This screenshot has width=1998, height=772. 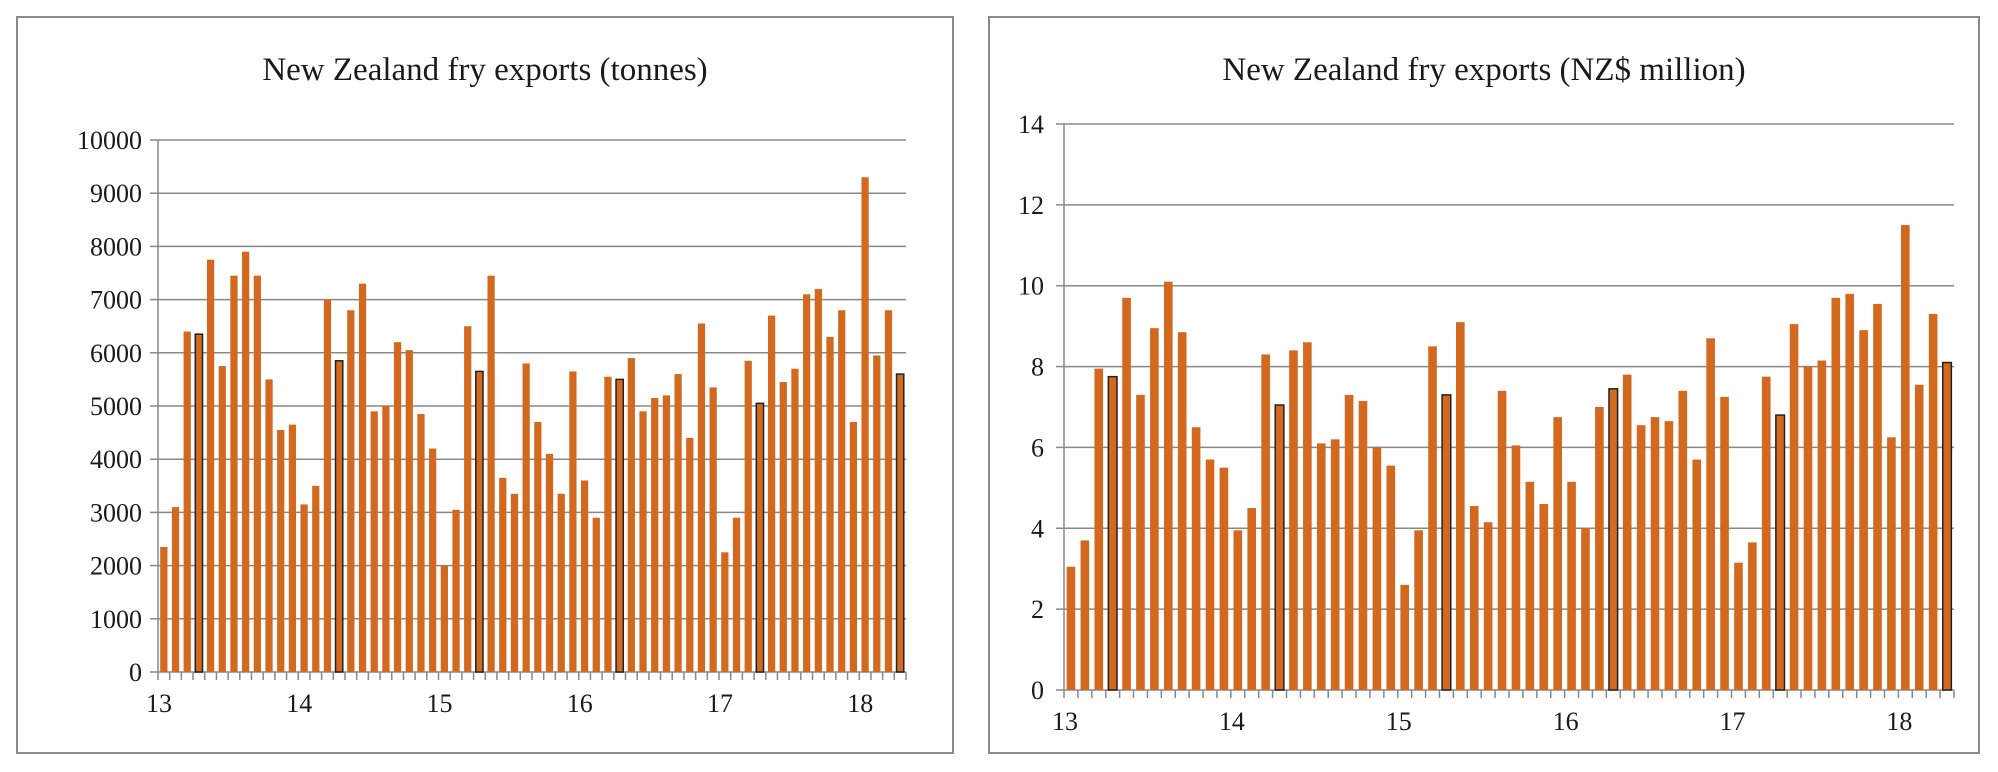 What do you see at coordinates (116, 246) in the screenshot?
I see `y-tick-label: 8000` at bounding box center [116, 246].